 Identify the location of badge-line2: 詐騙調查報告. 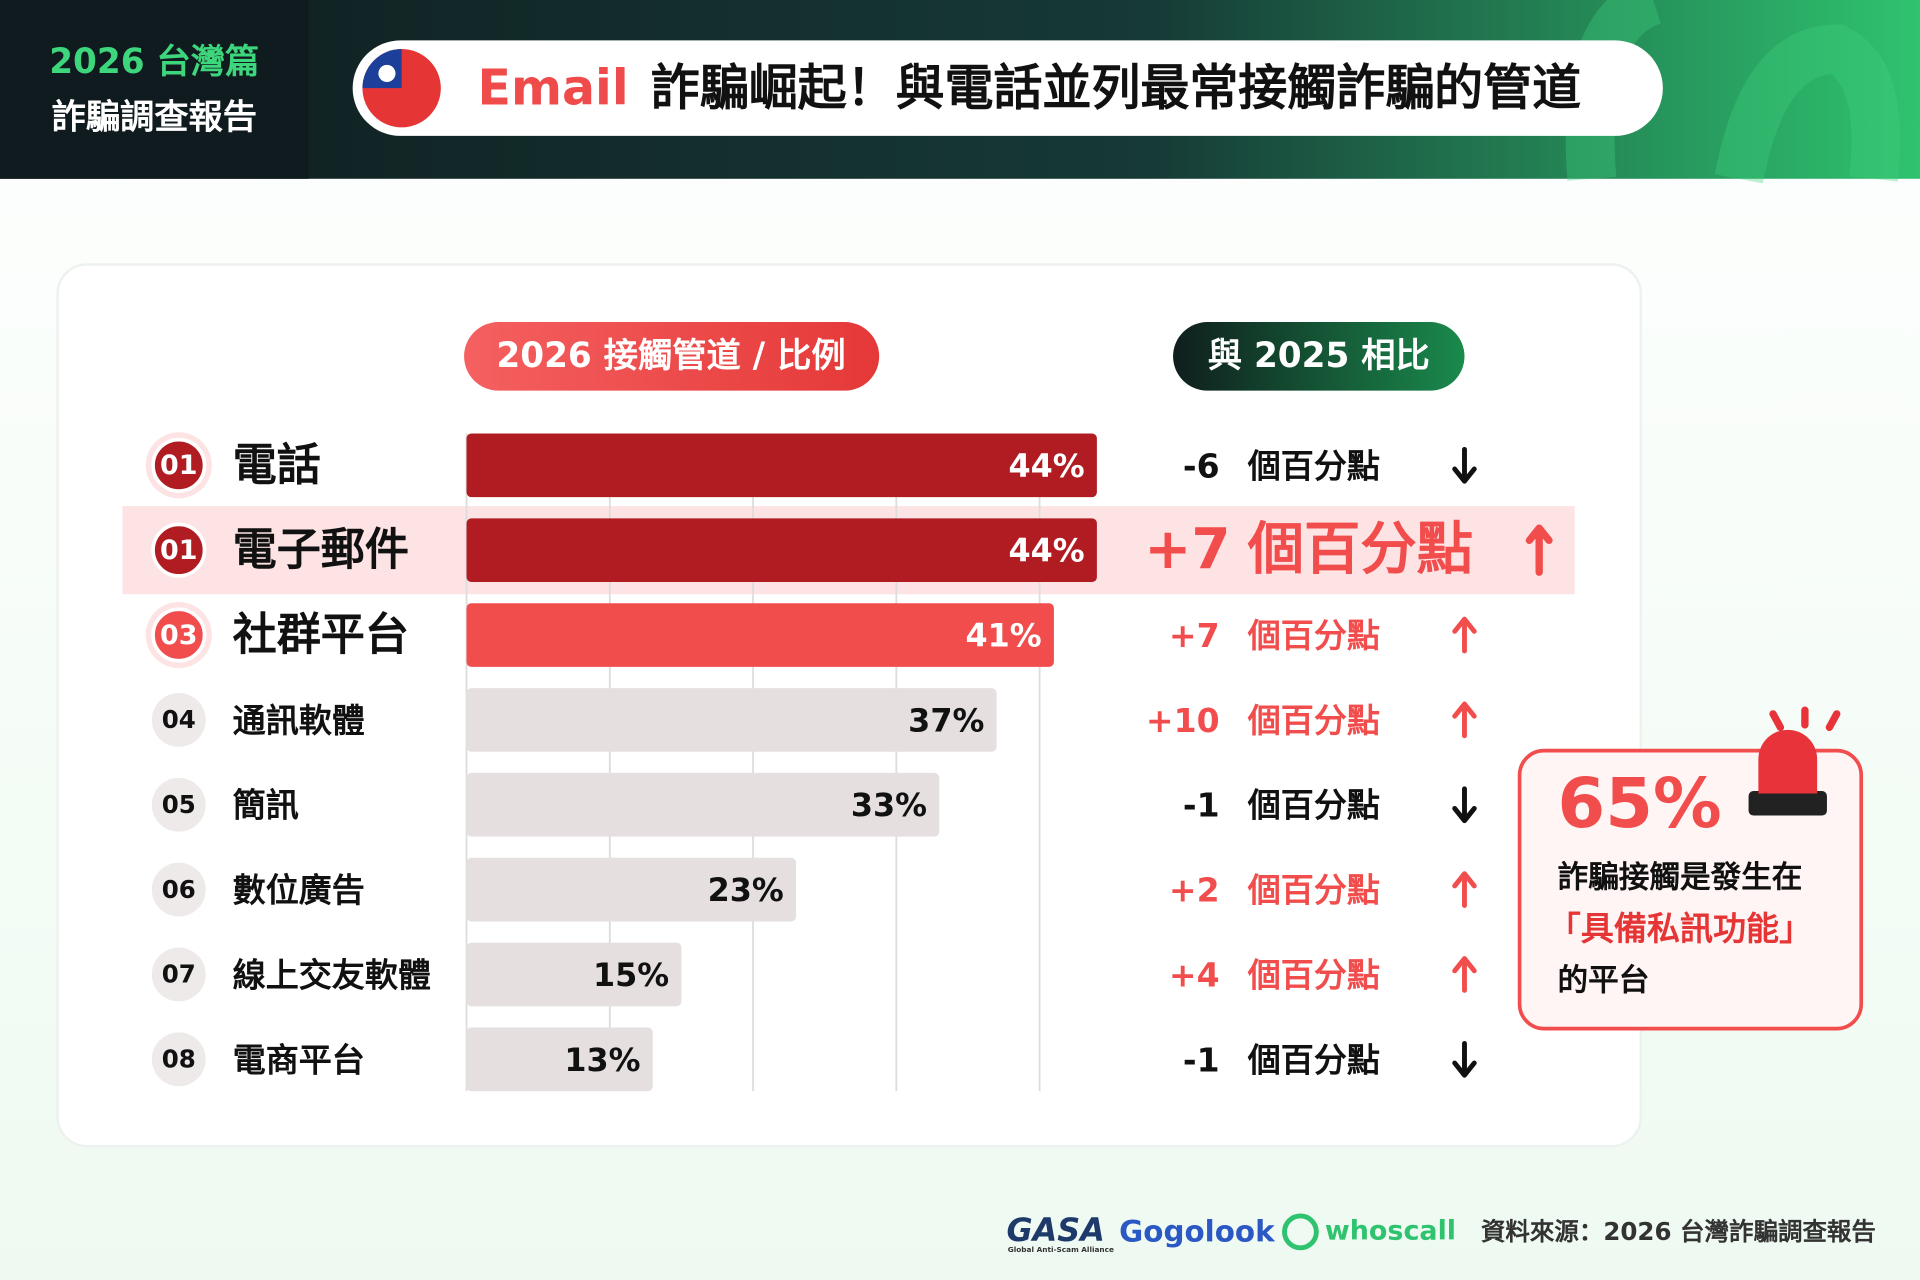
(154, 117).